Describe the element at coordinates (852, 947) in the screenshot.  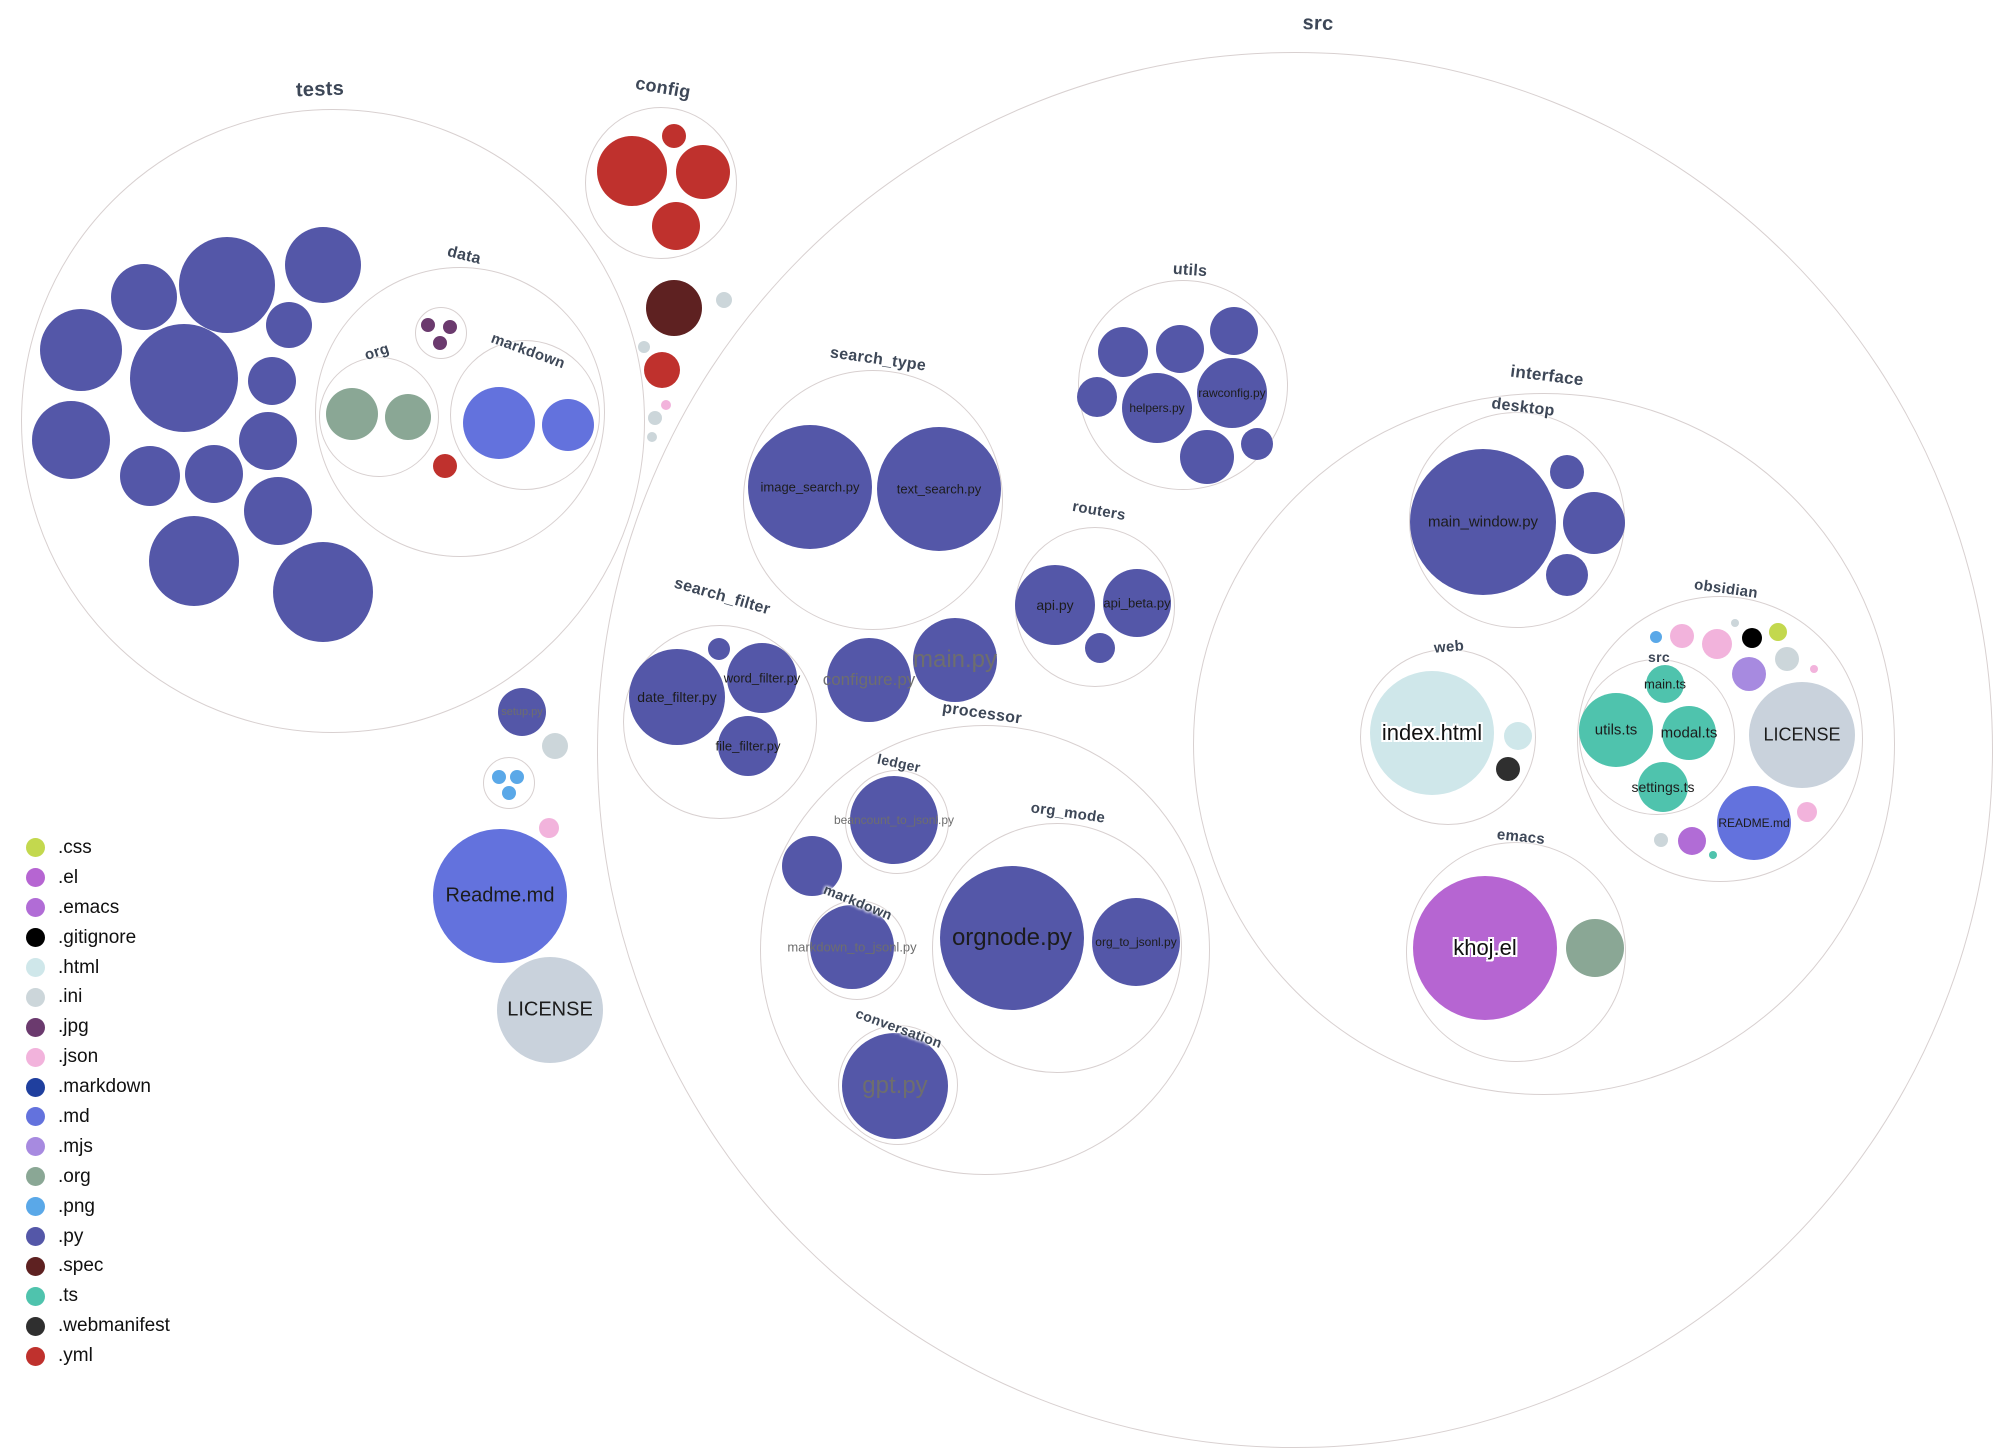
I see `file-circle-markdown_to_jsonl.py` at that location.